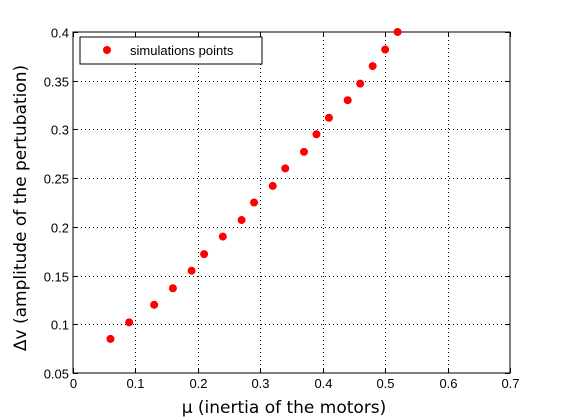  Describe the element at coordinates (284, 408) in the screenshot. I see `x-axis-label: μ (inertia of the motors)` at that location.